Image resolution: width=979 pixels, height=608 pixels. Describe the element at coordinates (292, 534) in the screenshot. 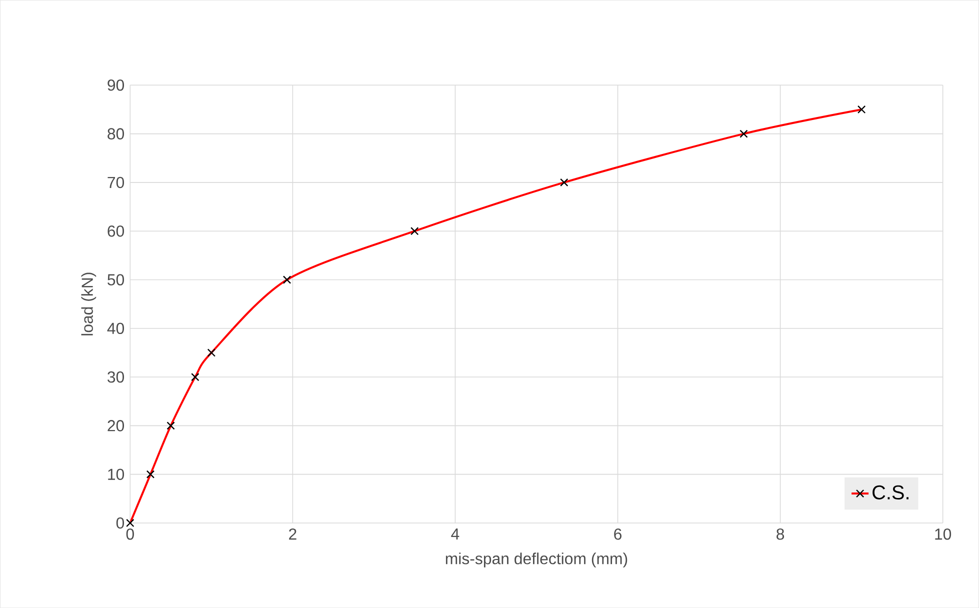

I see `x-tick-label: 2` at that location.